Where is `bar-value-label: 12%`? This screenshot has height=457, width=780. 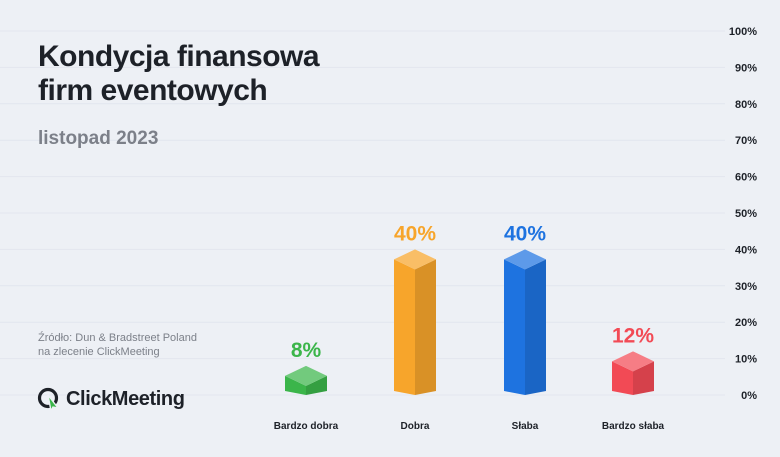
bar-value-label: 12% is located at coordinates (633, 335).